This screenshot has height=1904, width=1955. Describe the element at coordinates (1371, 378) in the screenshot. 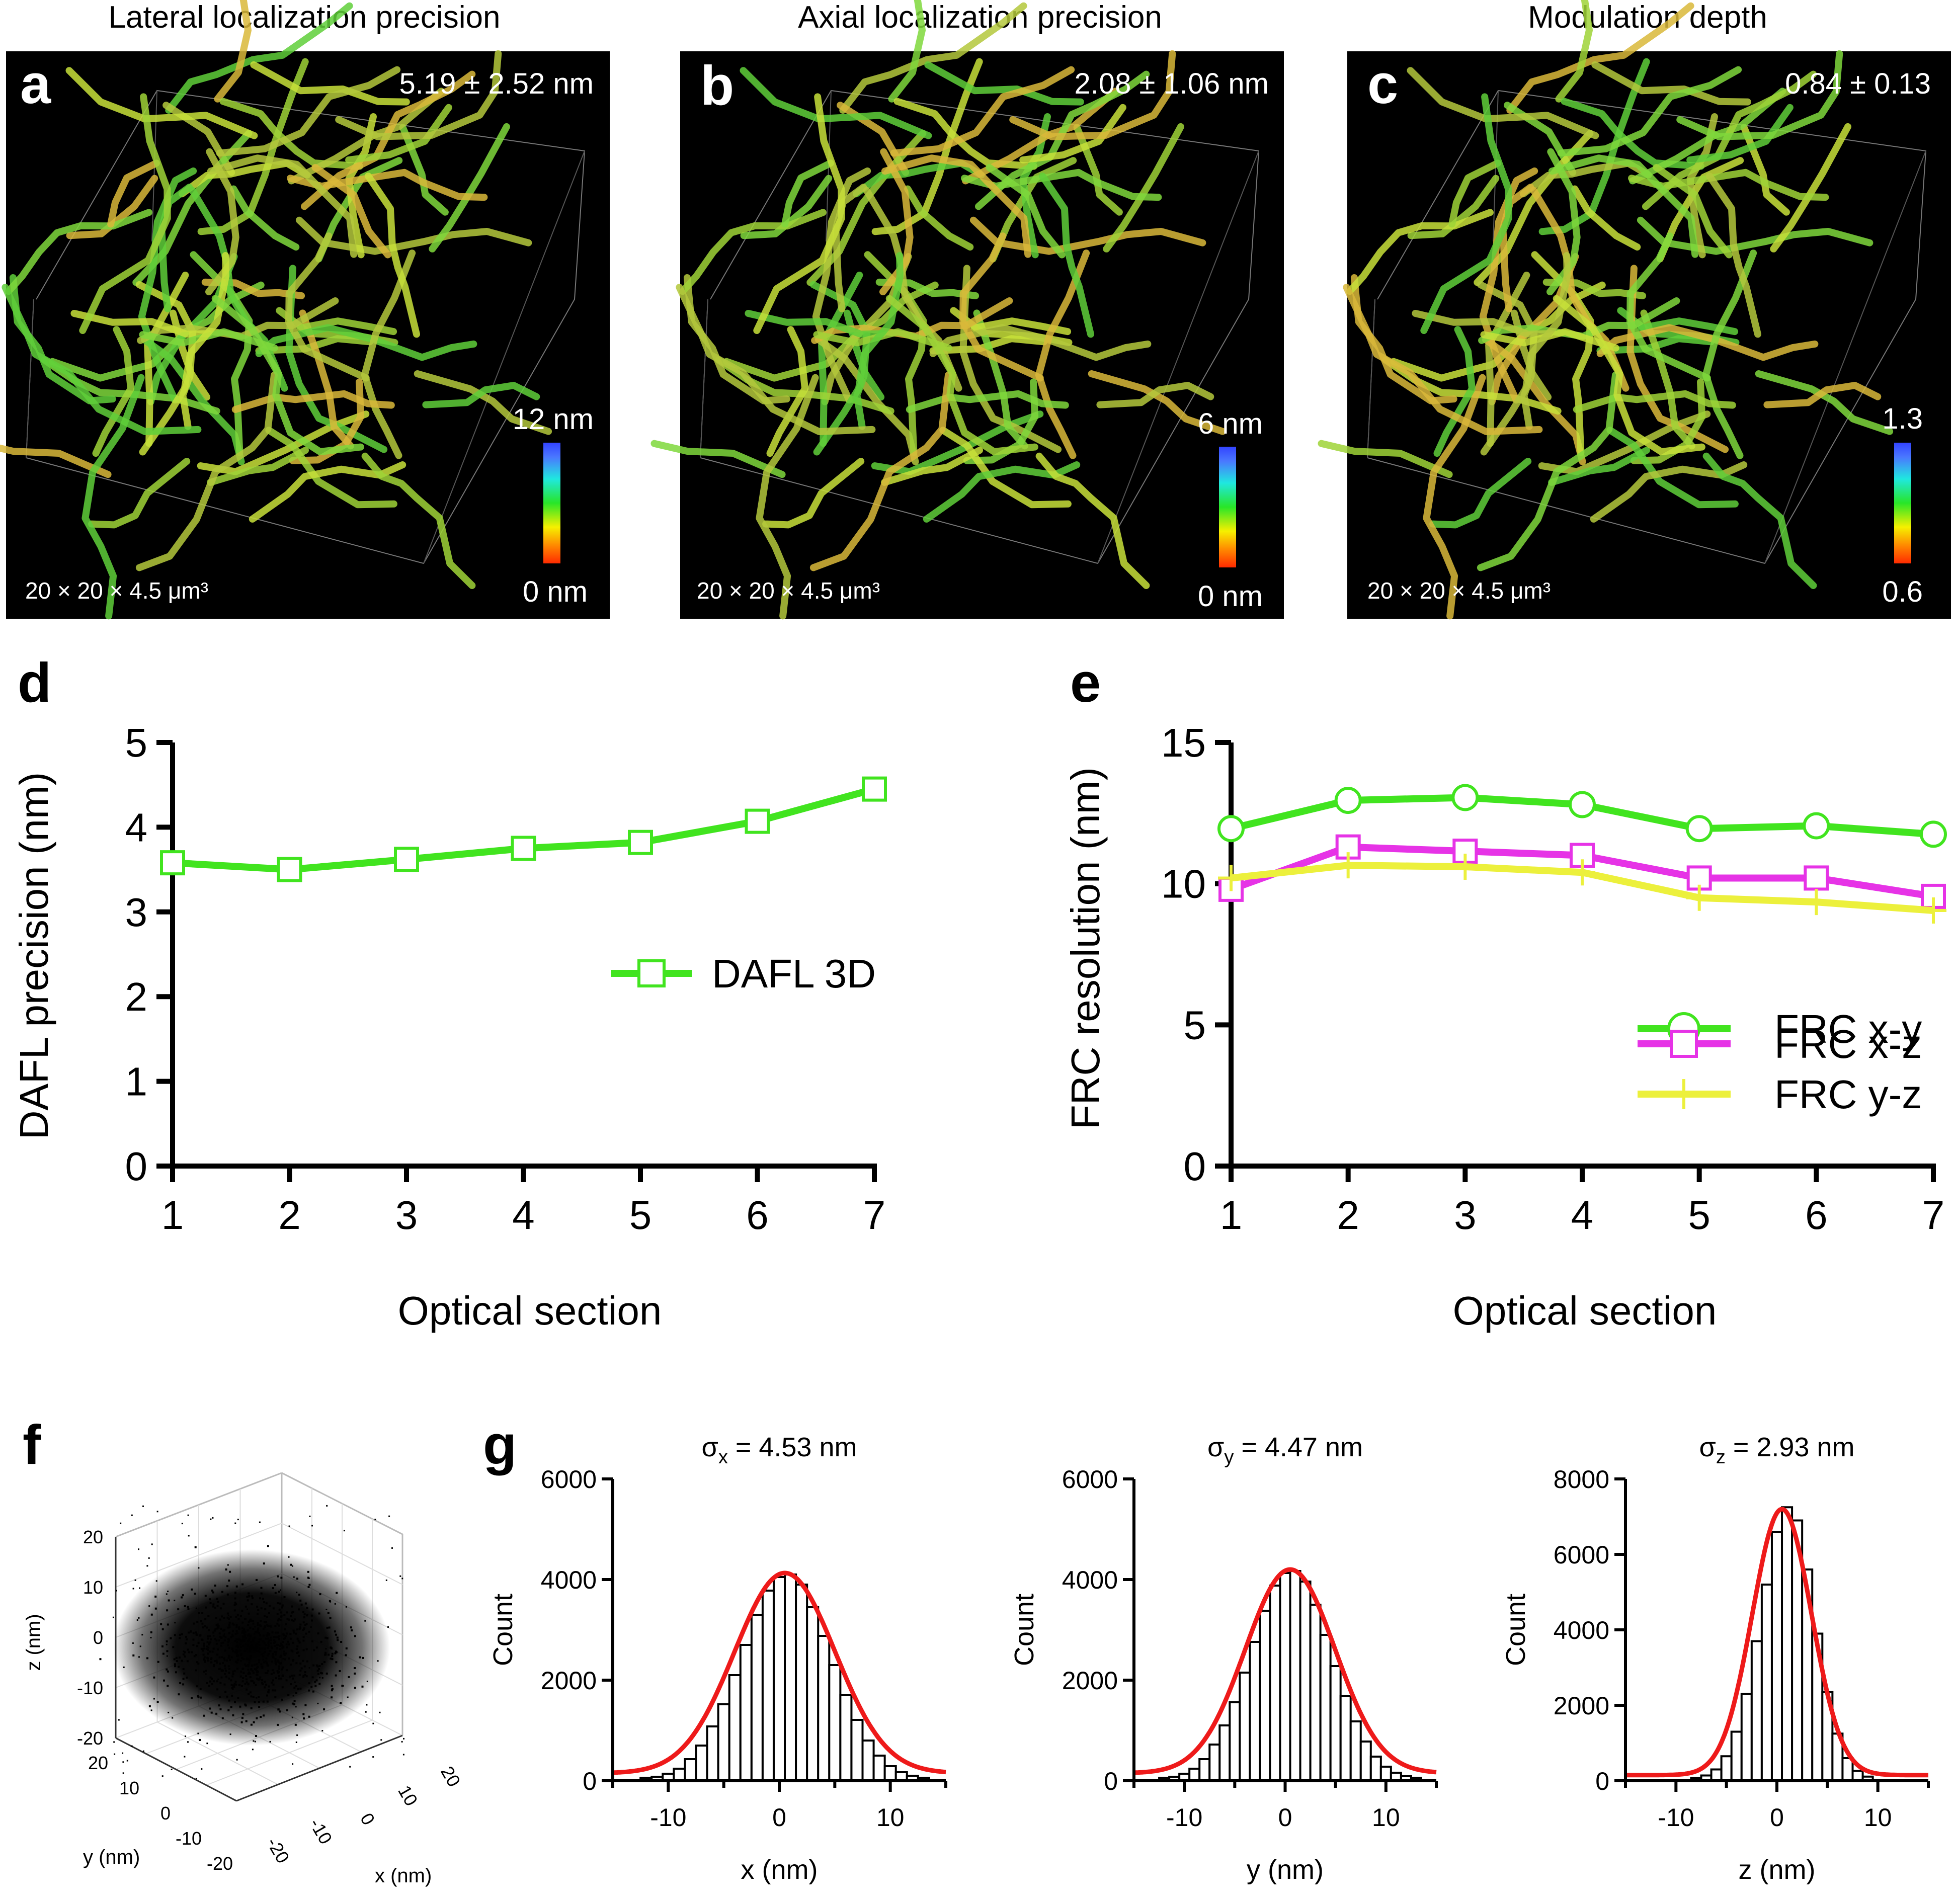

I see `volume-box-edge` at that location.